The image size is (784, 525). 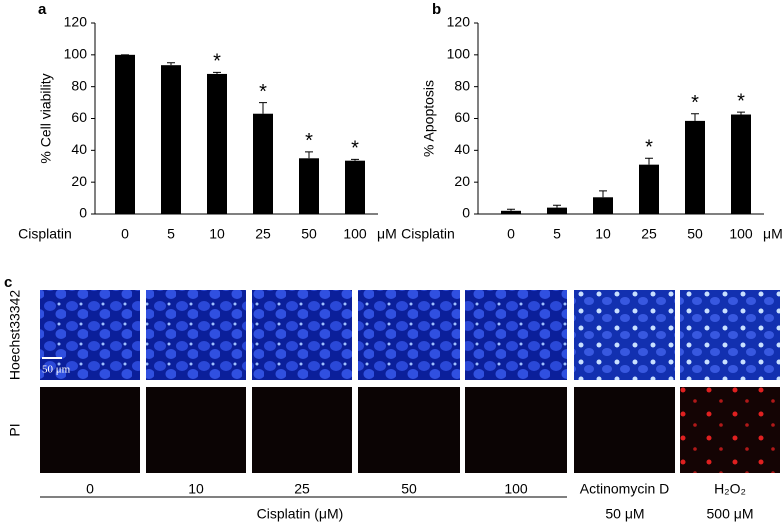 What do you see at coordinates (436, 9) in the screenshot?
I see `panel-label: b` at bounding box center [436, 9].